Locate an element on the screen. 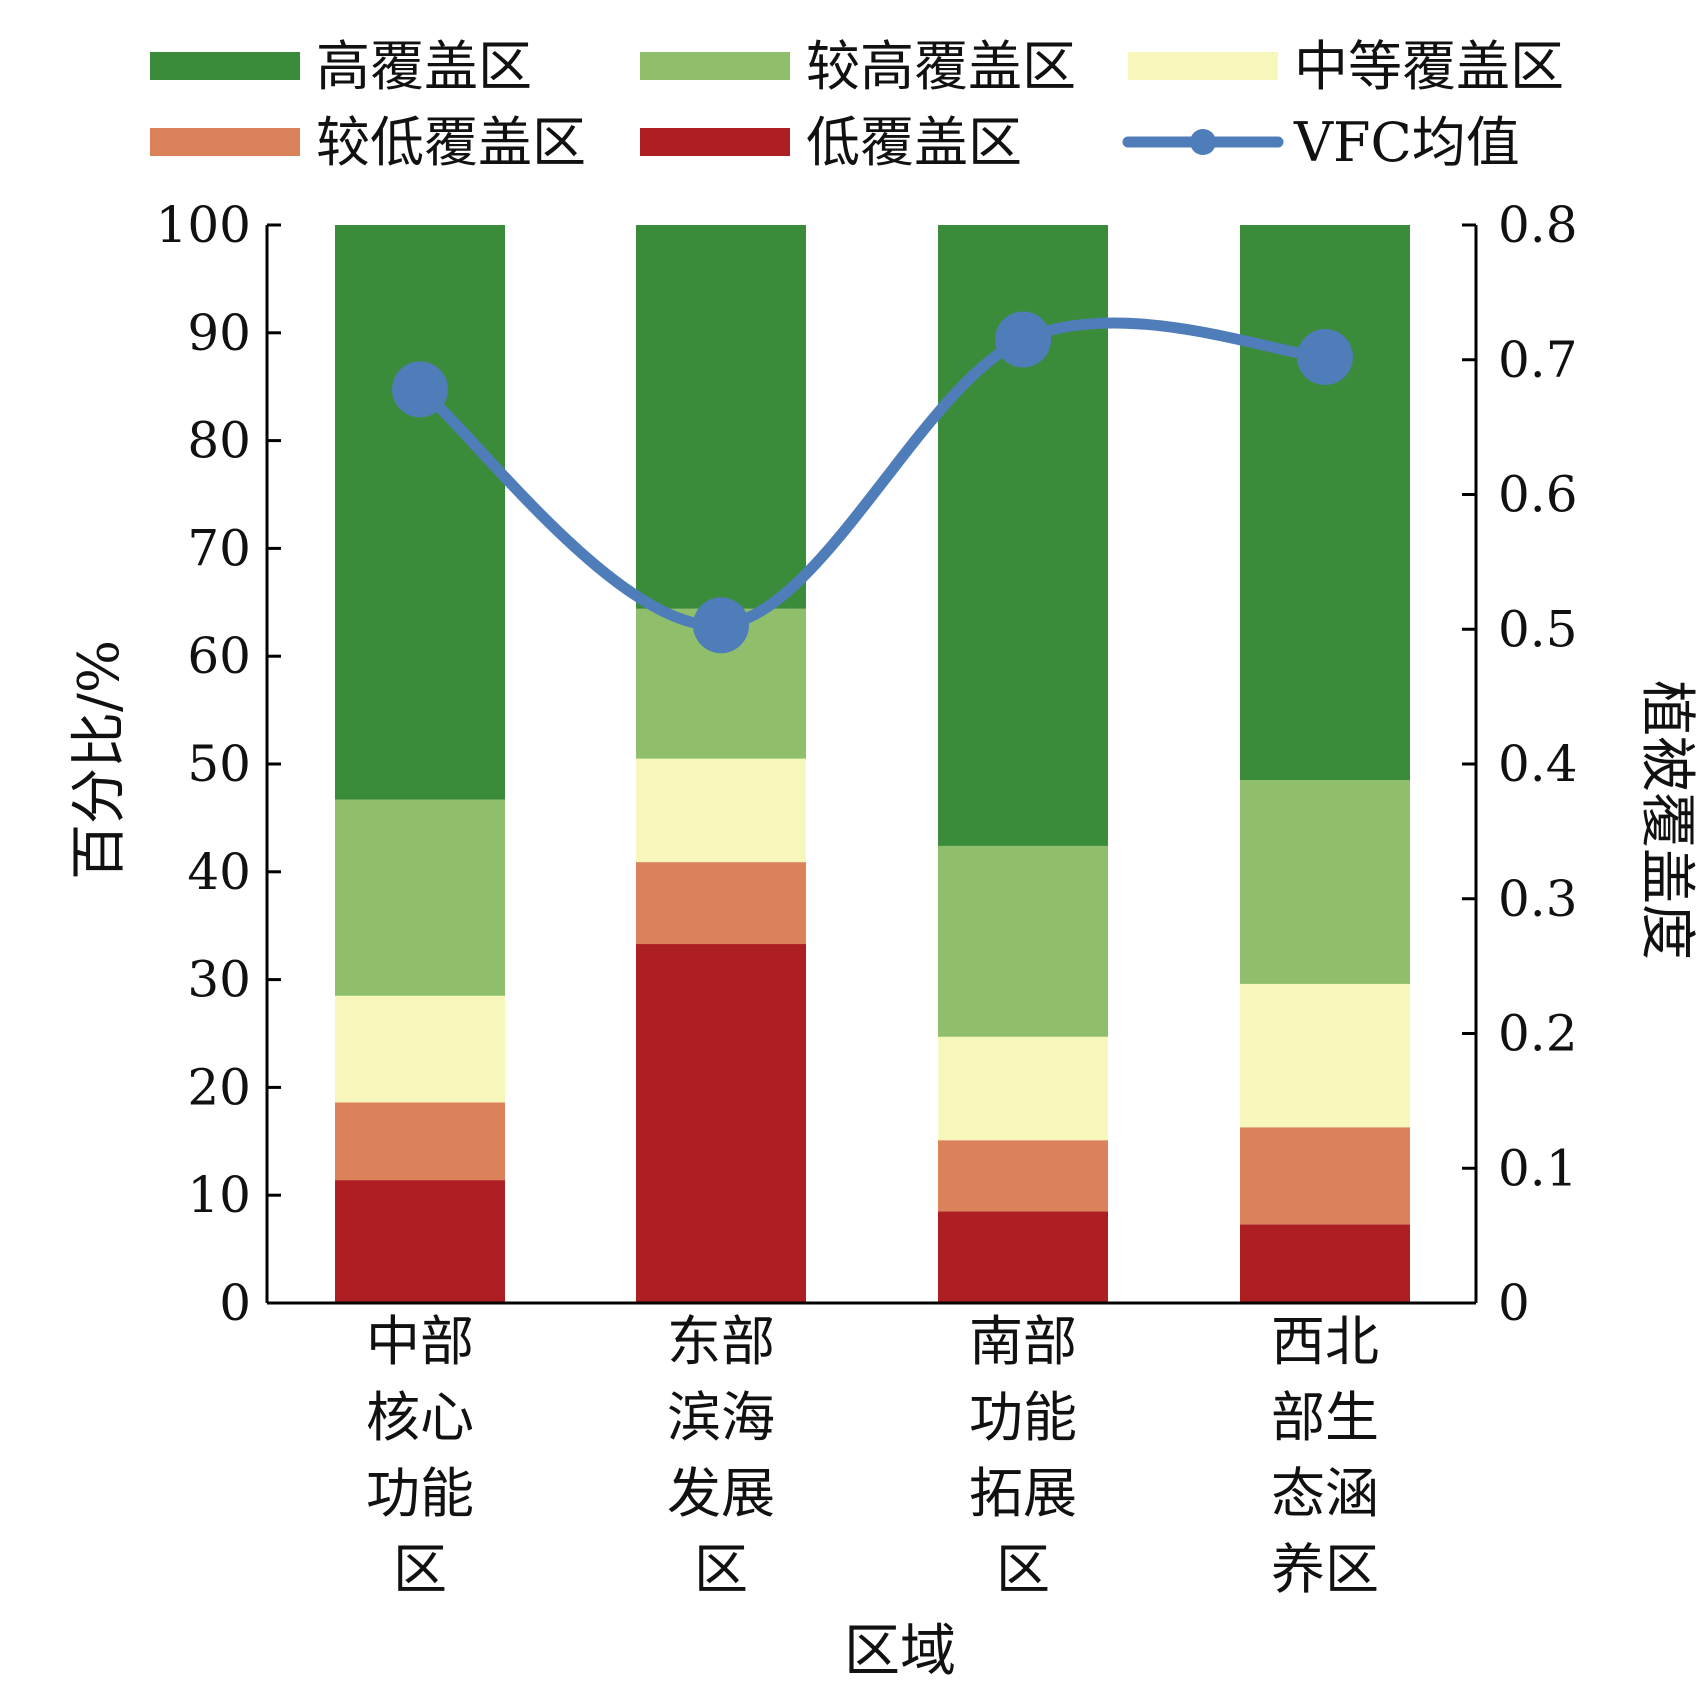 The height and width of the screenshot is (1692, 1701). legend-label: 较低覆盖区 is located at coordinates (451, 142).